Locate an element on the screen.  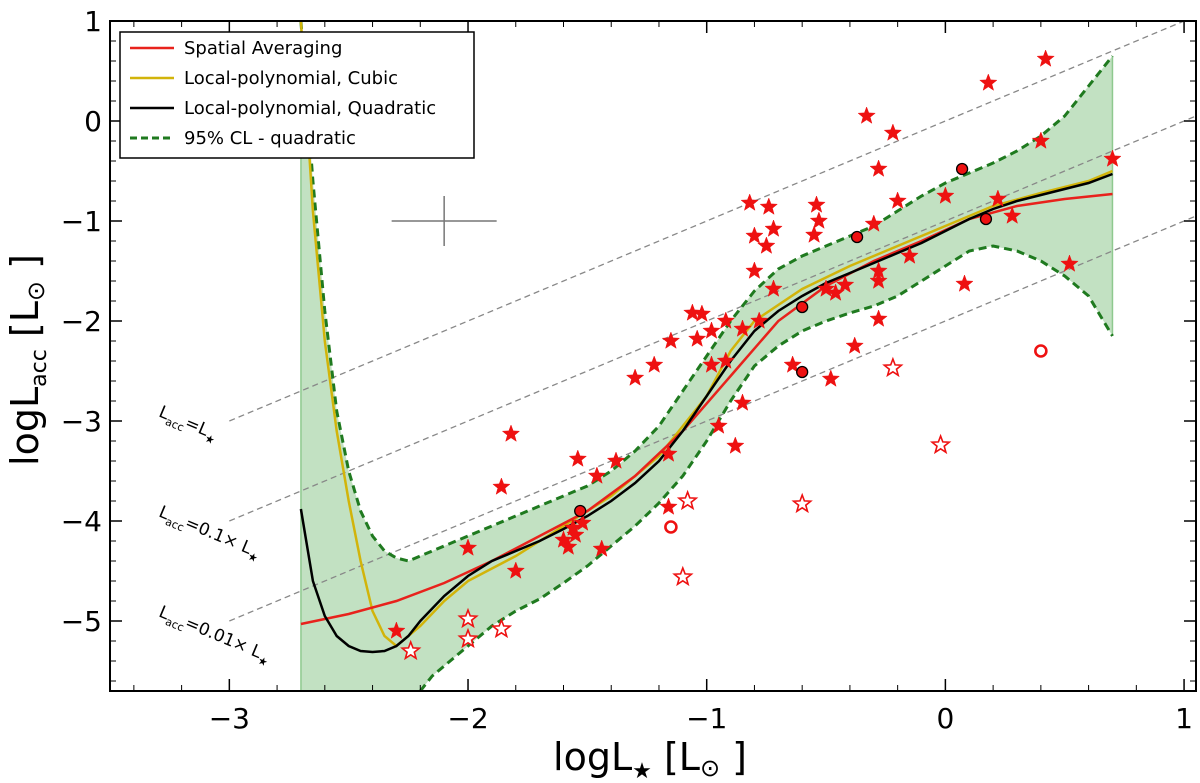
y-axis-label-prefix: logL is located at coordinates (25, 426).